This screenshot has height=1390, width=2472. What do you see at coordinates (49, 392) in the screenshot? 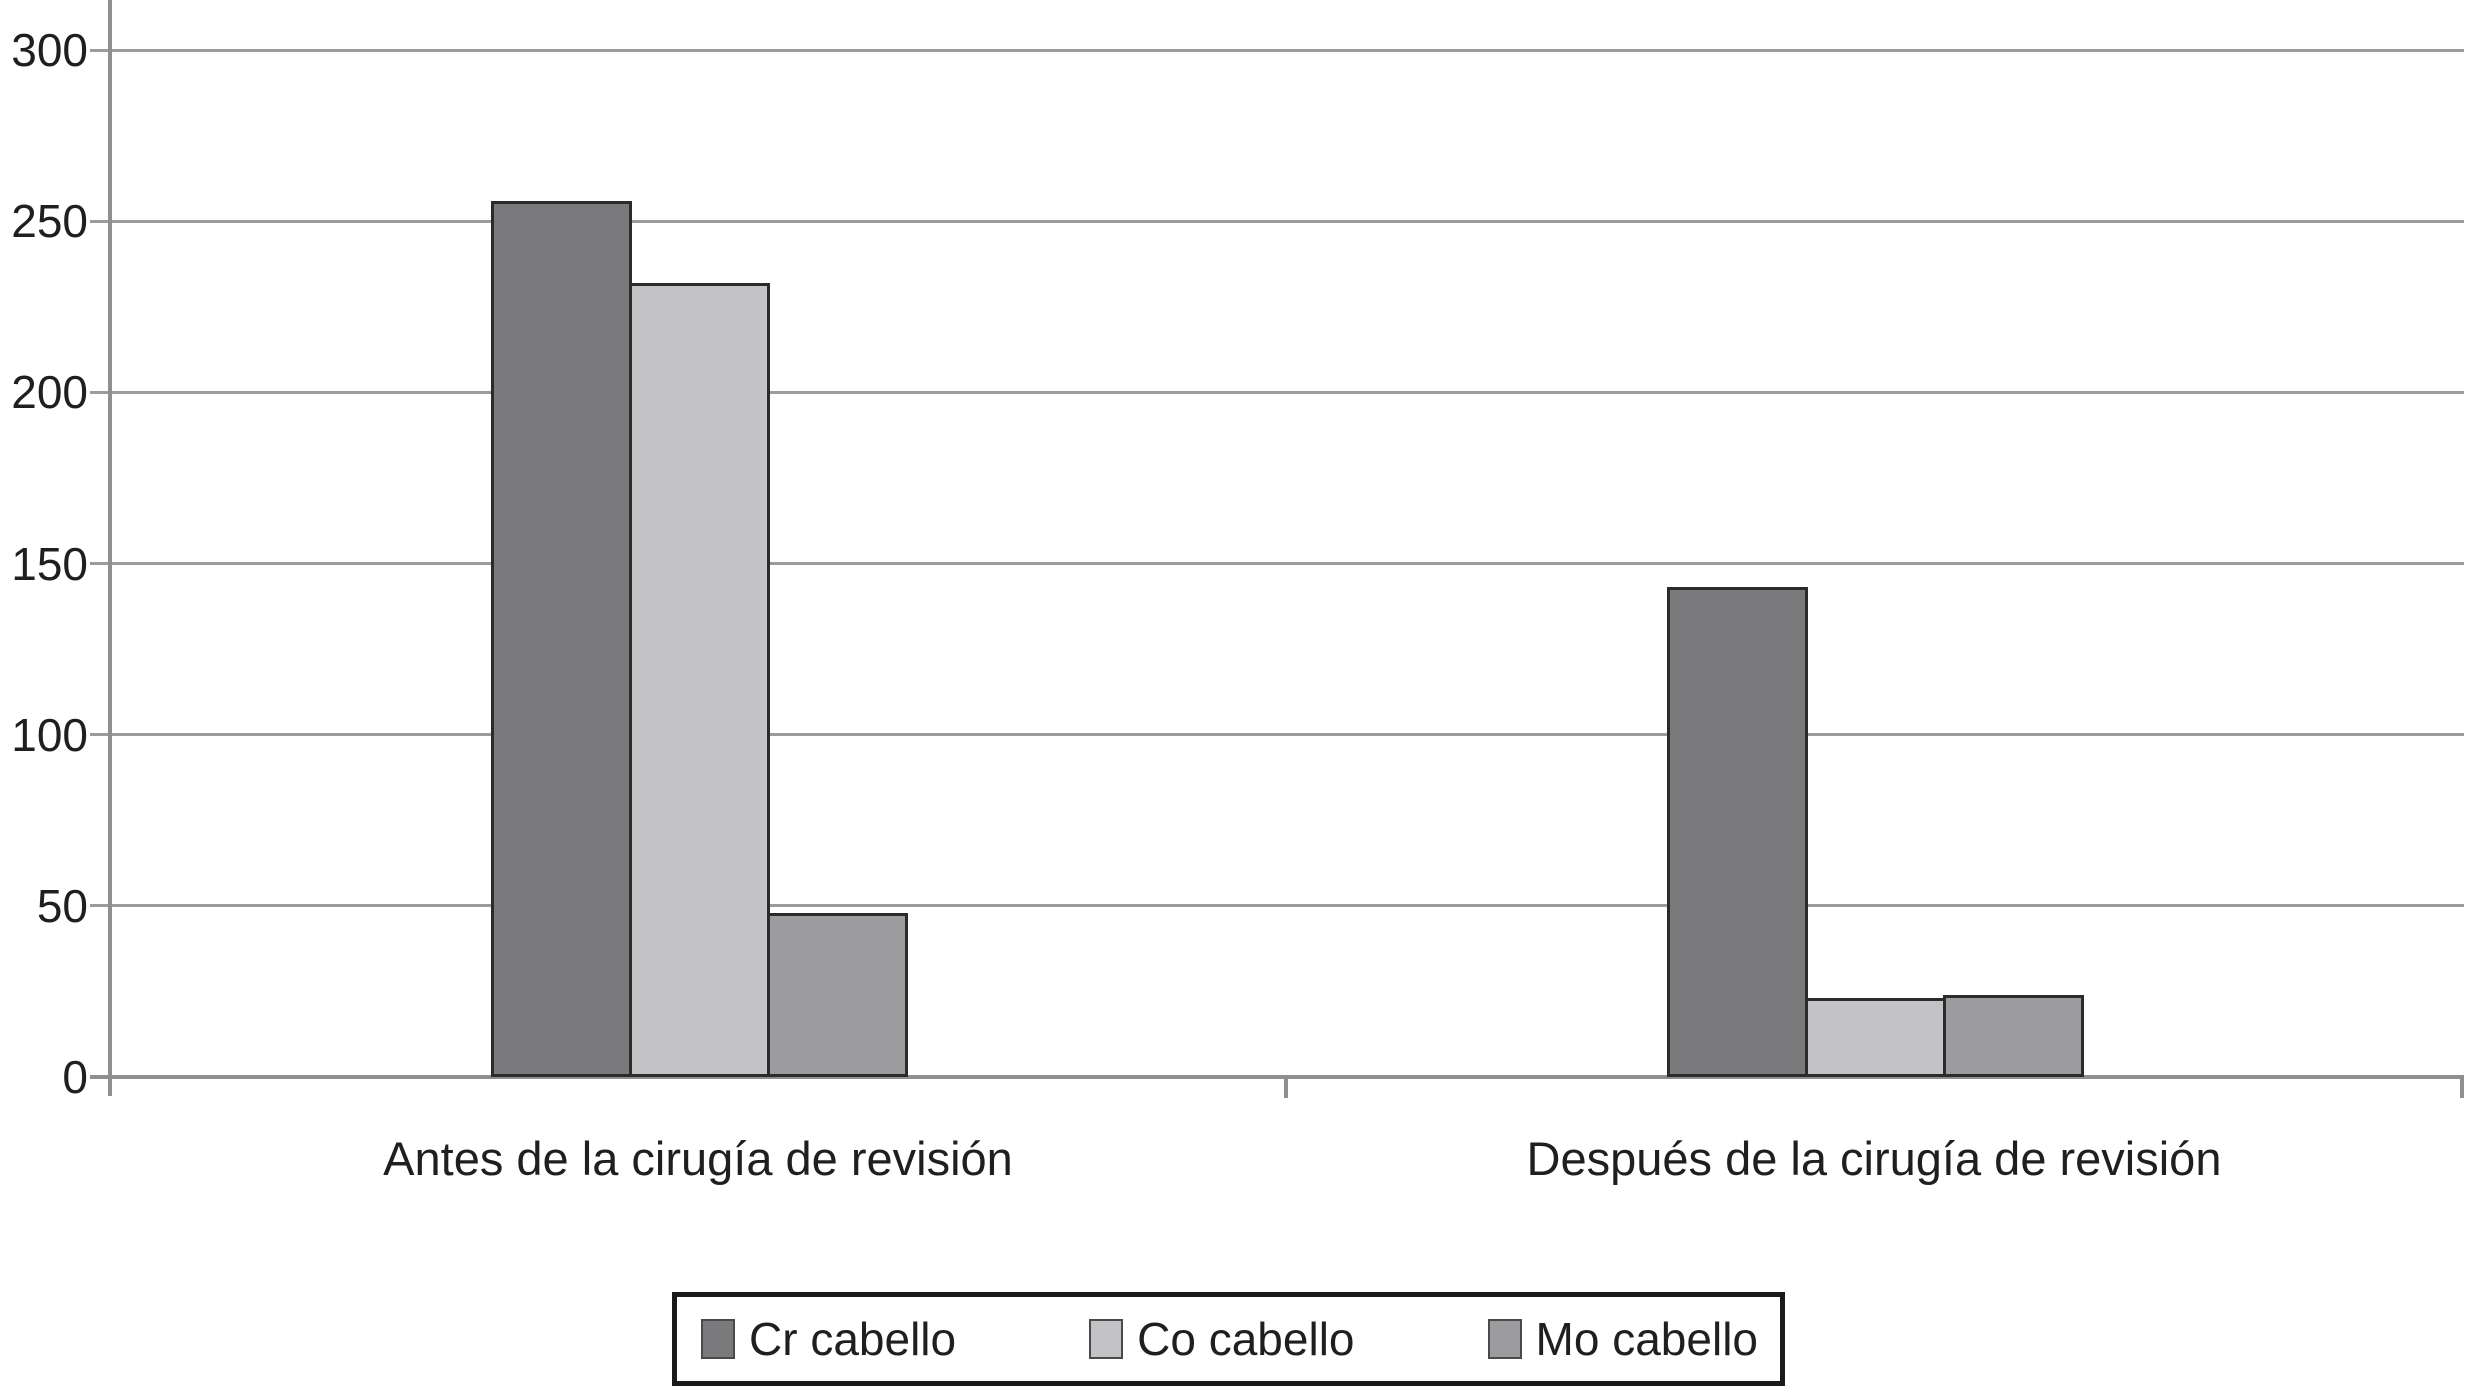
I see `y-tick-label: 200` at bounding box center [49, 392].